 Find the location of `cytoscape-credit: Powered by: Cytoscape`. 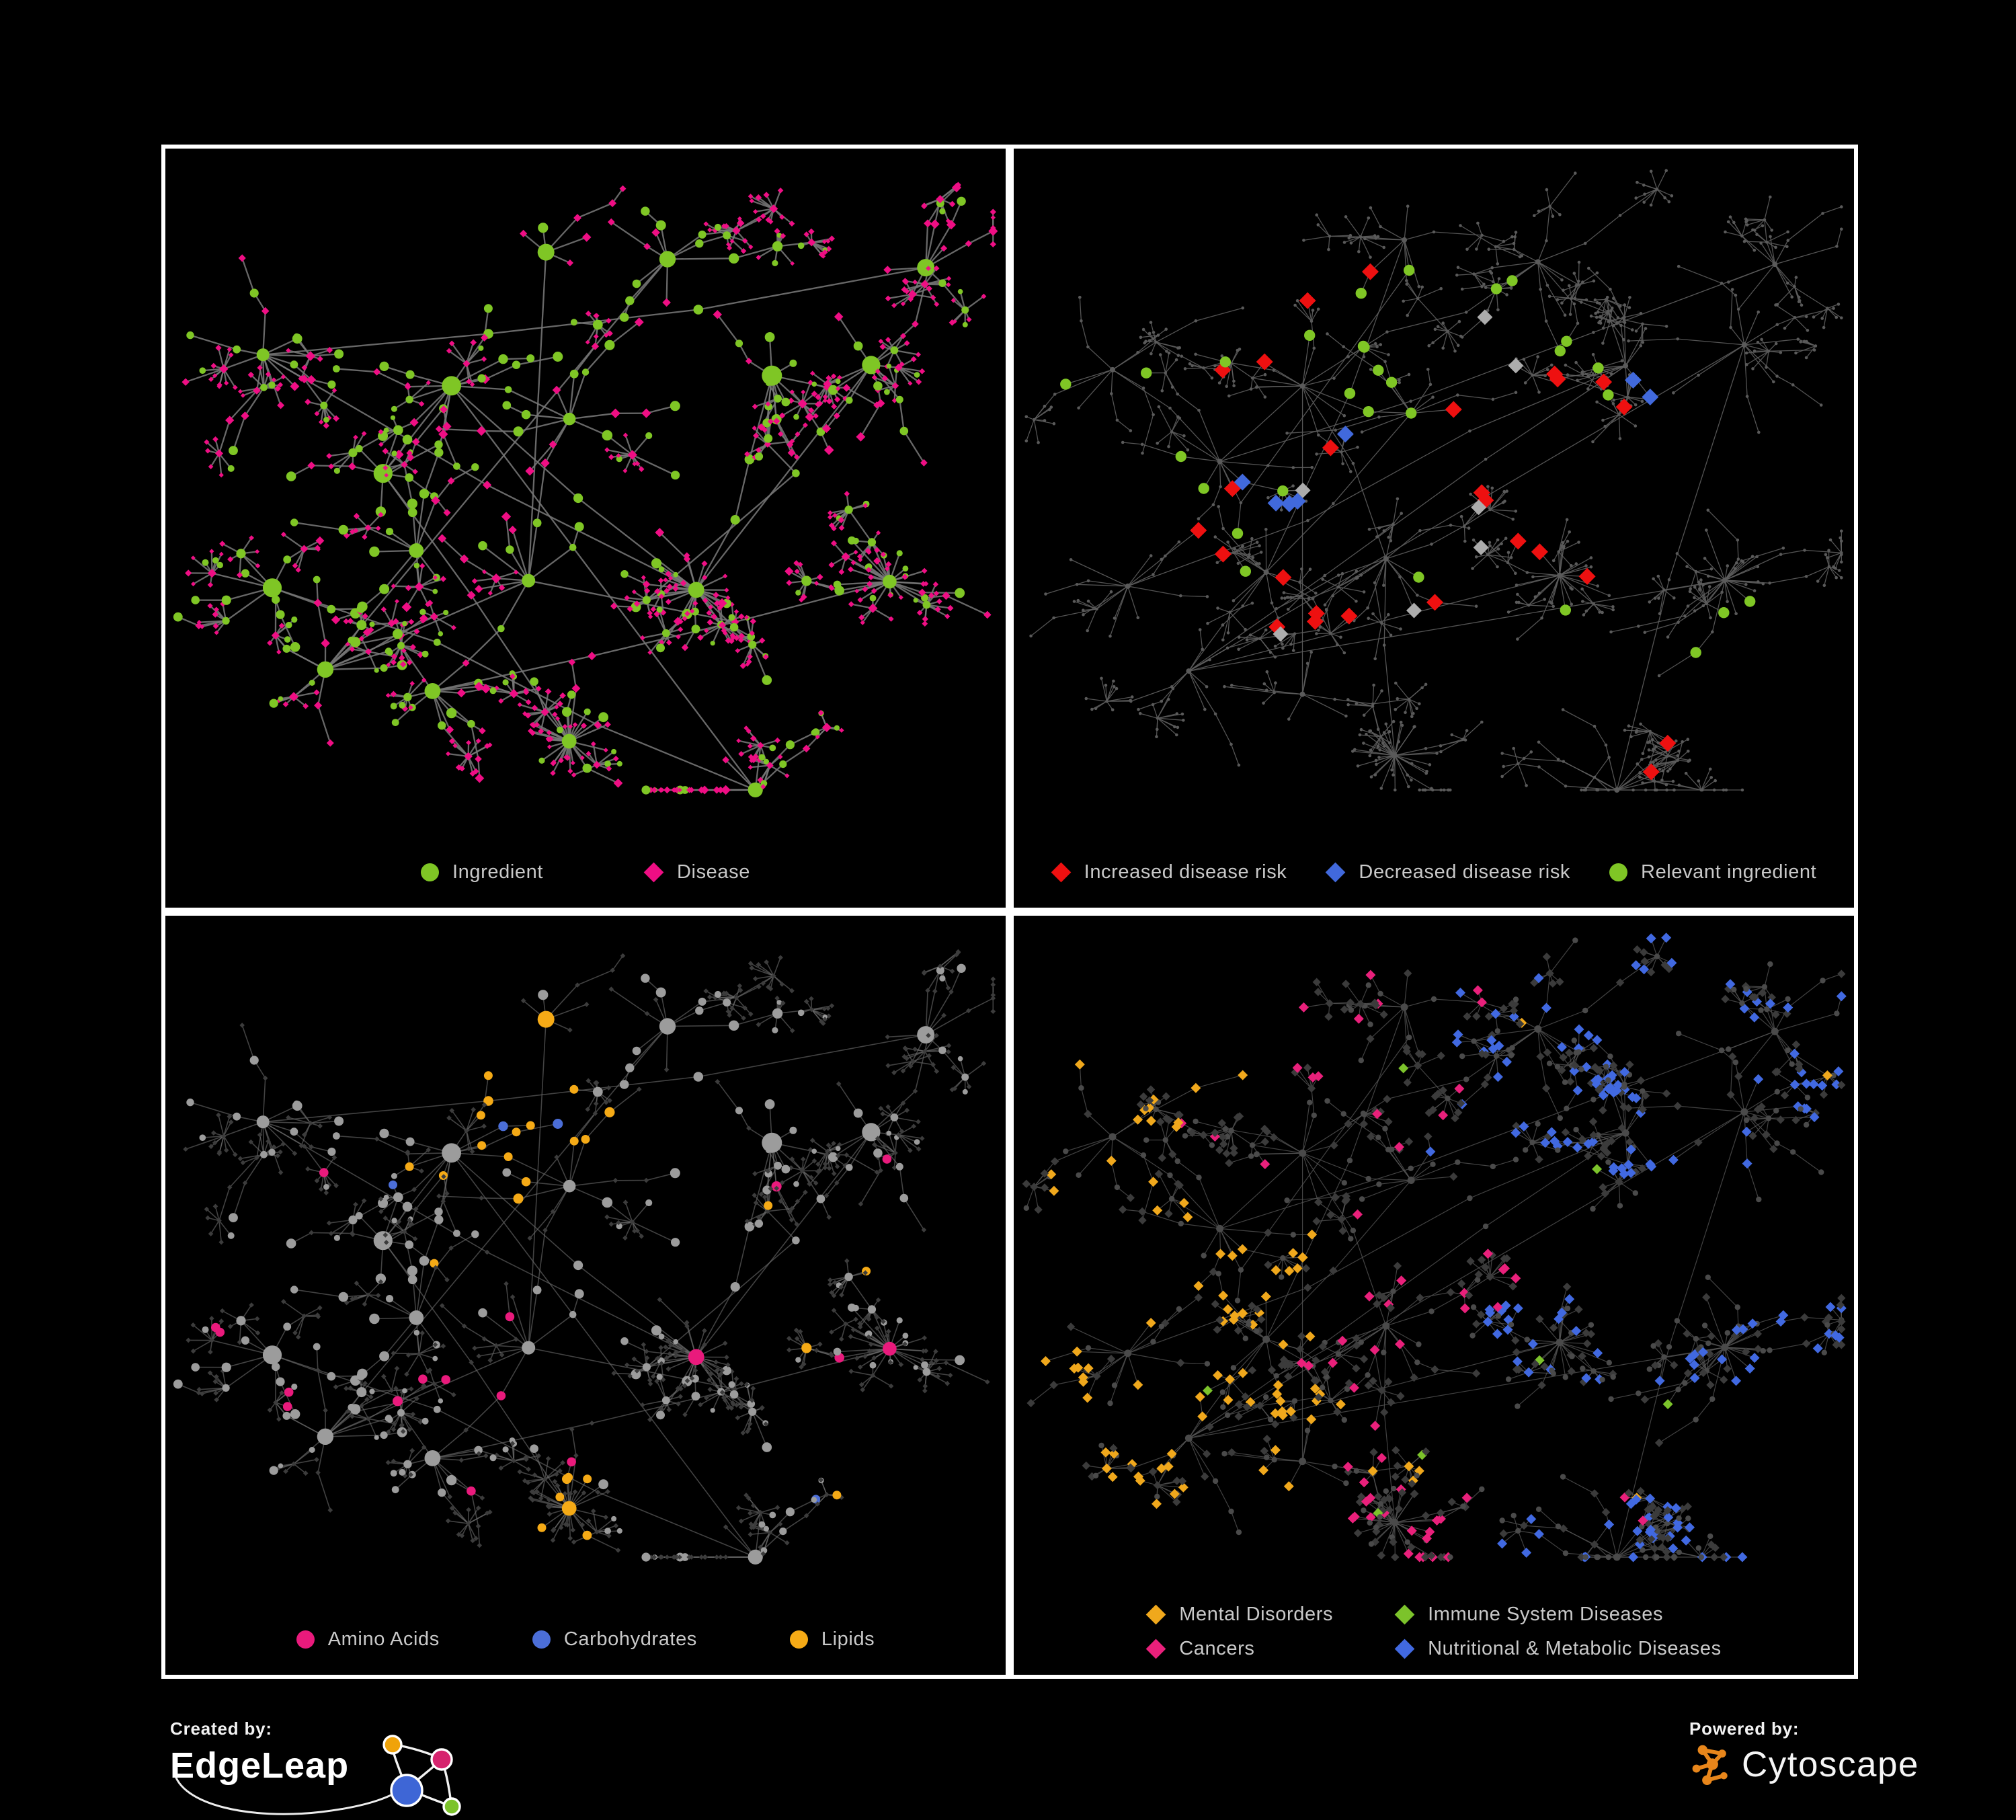

cytoscape-credit: Powered by: Cytoscape is located at coordinates (1804, 1752).